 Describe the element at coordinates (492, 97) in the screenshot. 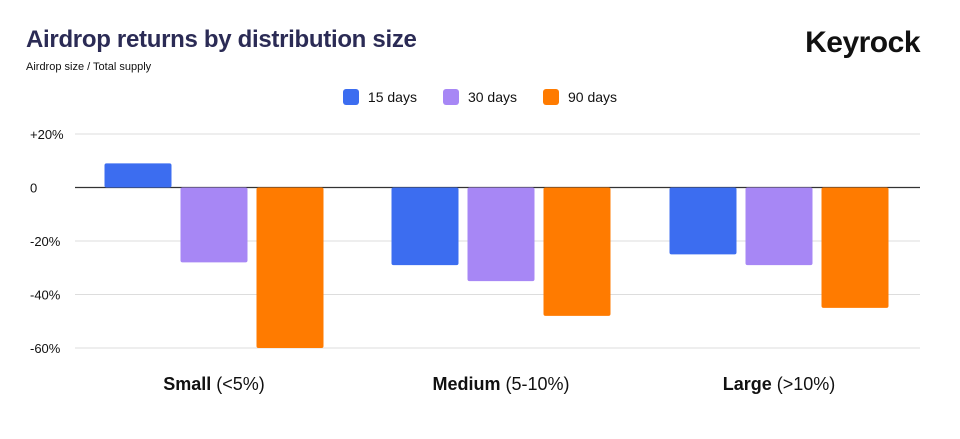

I see `legend-label-30-days: 30 days` at that location.